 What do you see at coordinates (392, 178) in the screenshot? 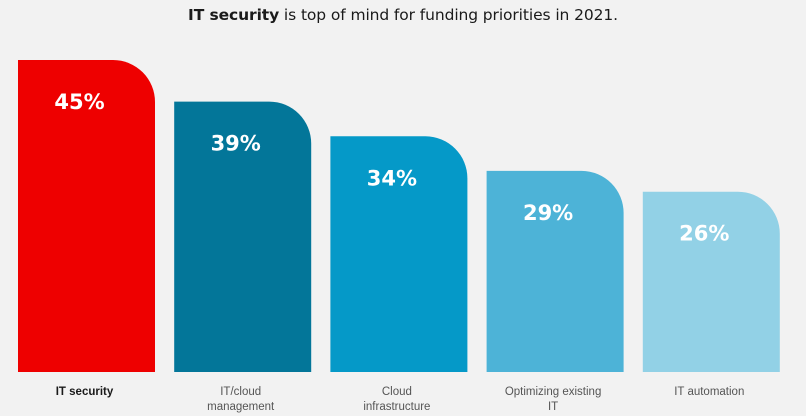
I see `bar-value-label-2: 34%` at bounding box center [392, 178].